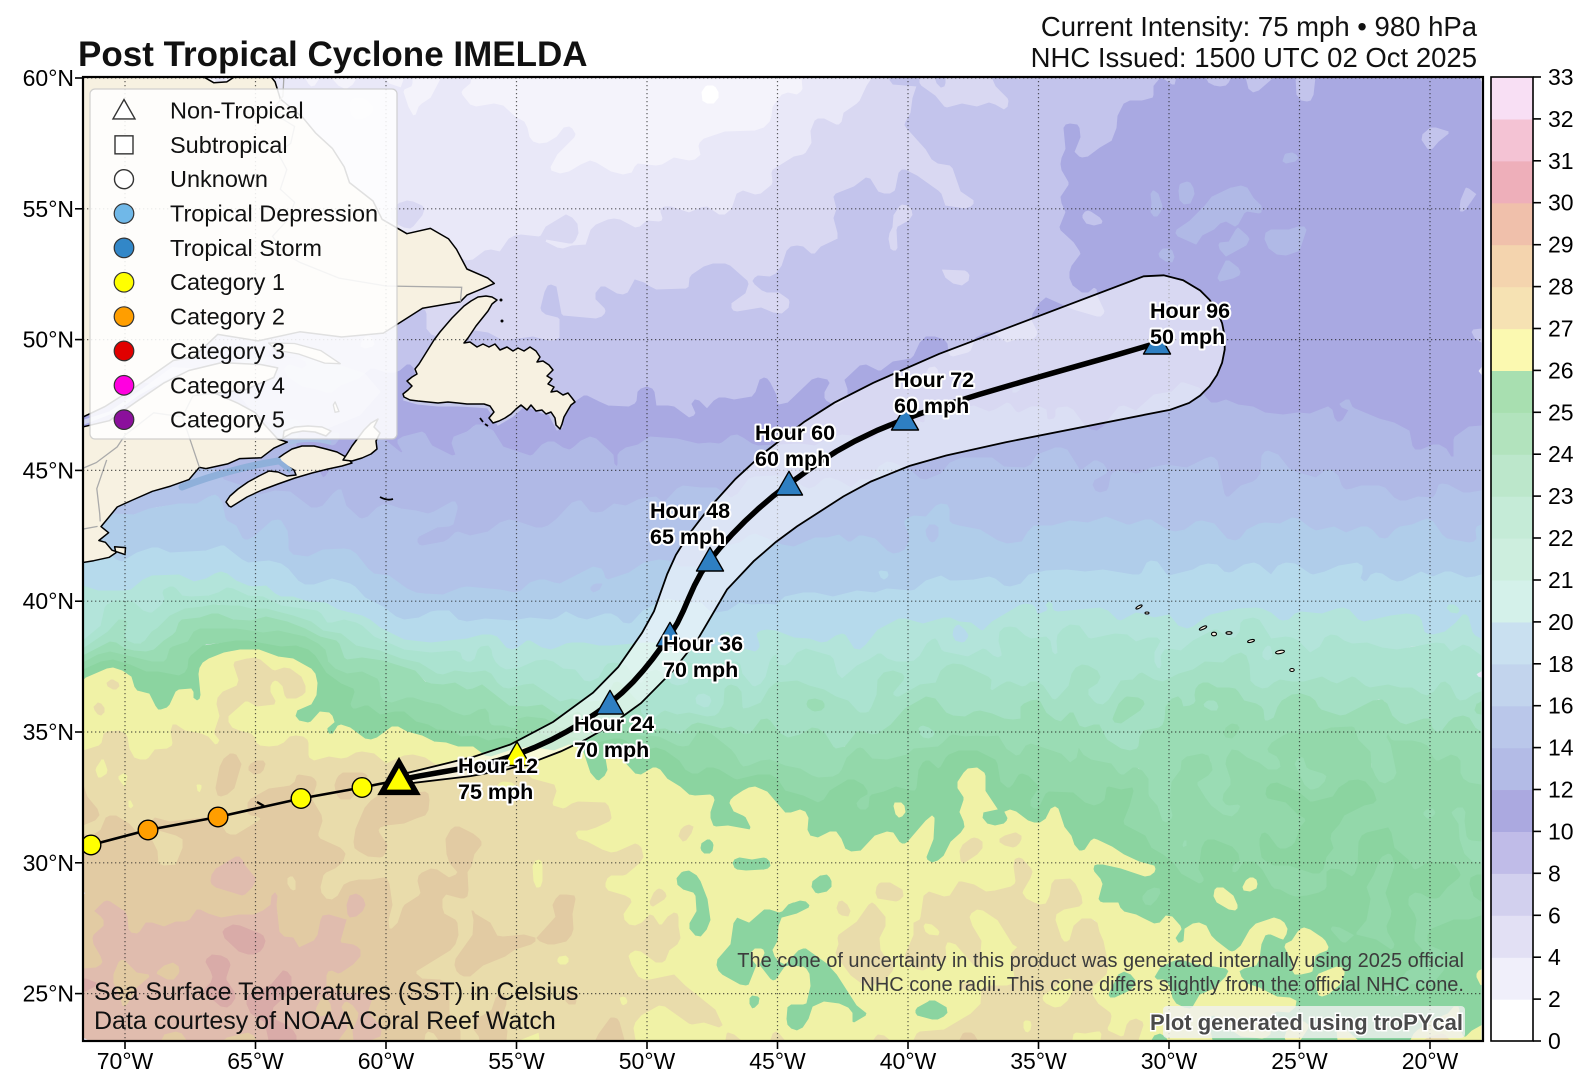 This screenshot has width=1593, height=1087. Describe the element at coordinates (1561, 161) in the screenshot. I see `svg-text: 31` at that location.